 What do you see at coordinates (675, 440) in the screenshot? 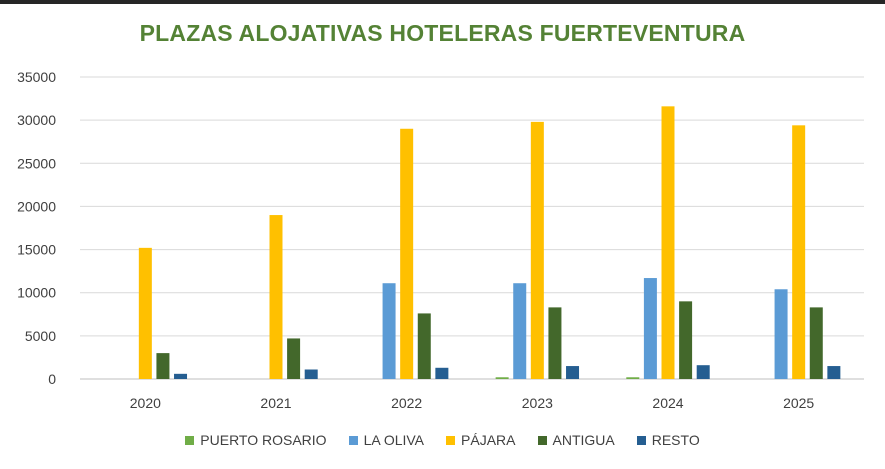
I see `legend-label: RESTO` at bounding box center [675, 440].